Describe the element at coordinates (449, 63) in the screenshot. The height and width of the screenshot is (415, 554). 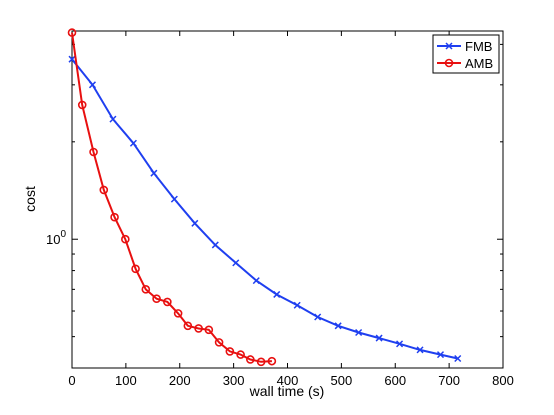
I see `legend-marker-amb` at that location.